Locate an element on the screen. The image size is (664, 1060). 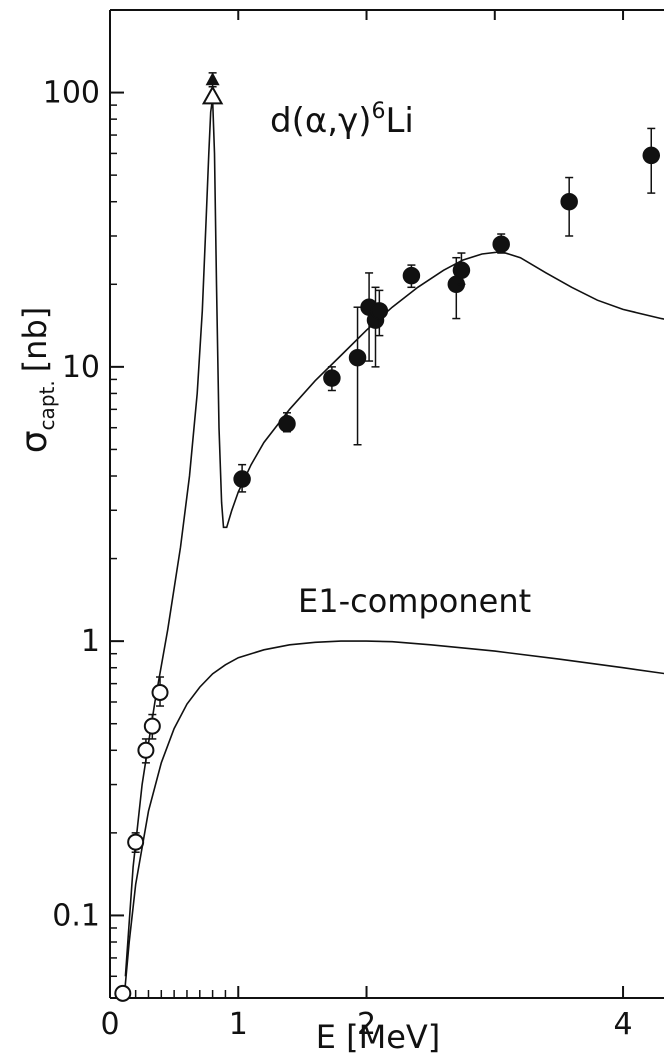
x-tick-label: 2 is located at coordinates (366, 1024).